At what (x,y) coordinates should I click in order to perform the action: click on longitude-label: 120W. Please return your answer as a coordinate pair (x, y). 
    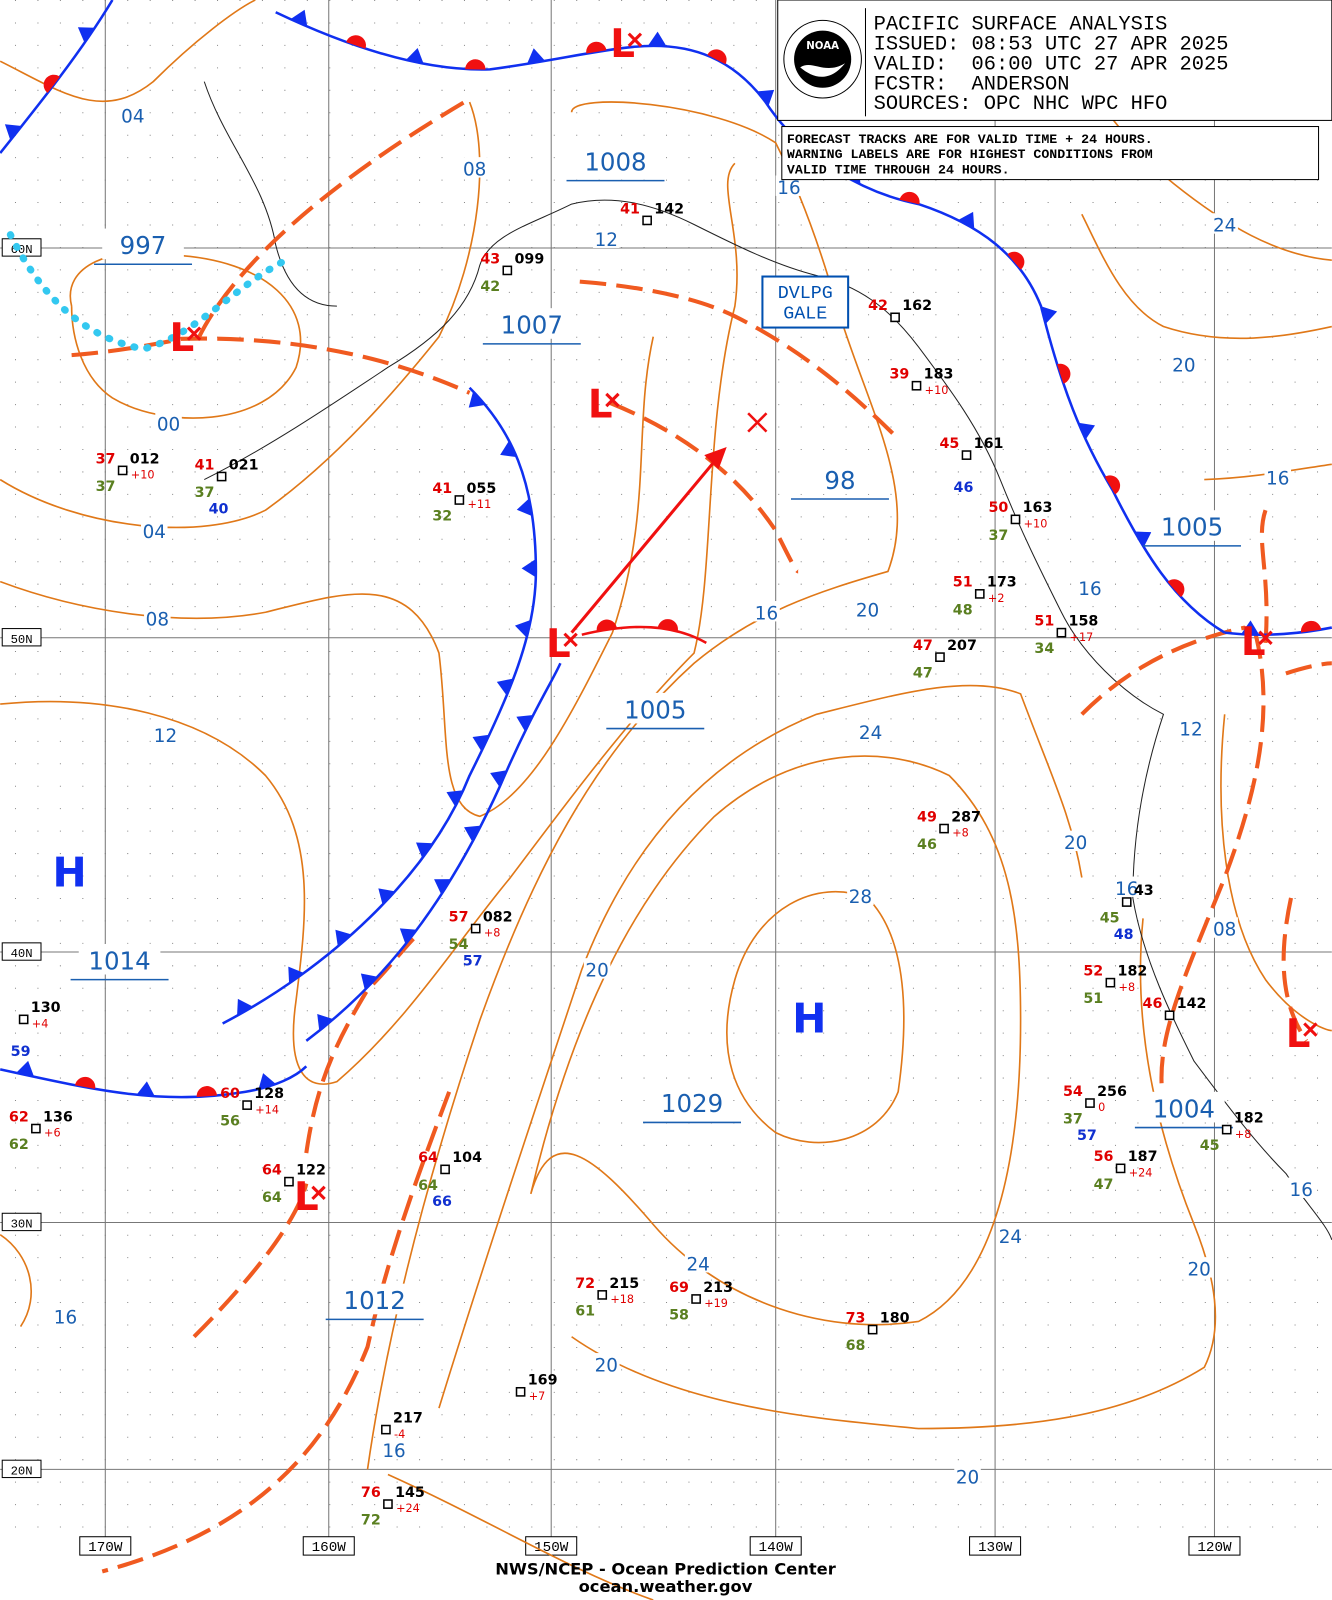
    Looking at the image, I should click on (1214, 1548).